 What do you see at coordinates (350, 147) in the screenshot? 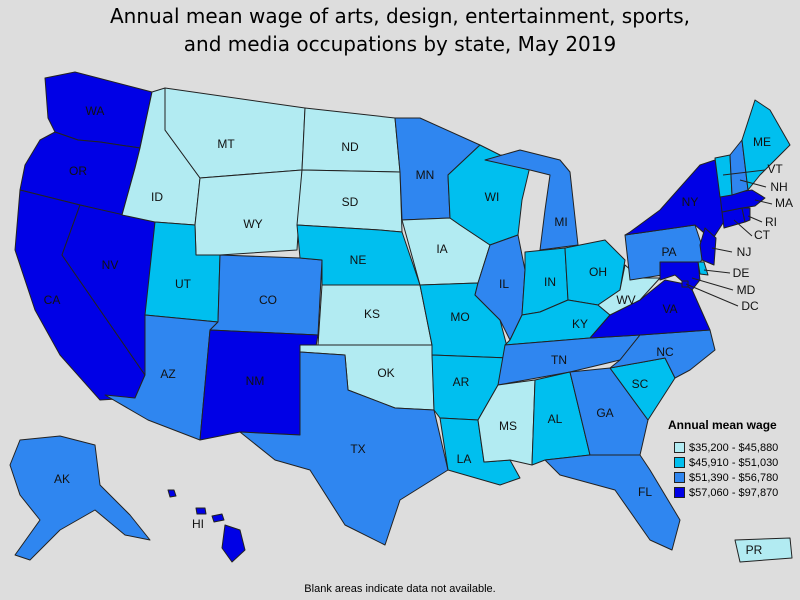
I see `label-ND: ND` at bounding box center [350, 147].